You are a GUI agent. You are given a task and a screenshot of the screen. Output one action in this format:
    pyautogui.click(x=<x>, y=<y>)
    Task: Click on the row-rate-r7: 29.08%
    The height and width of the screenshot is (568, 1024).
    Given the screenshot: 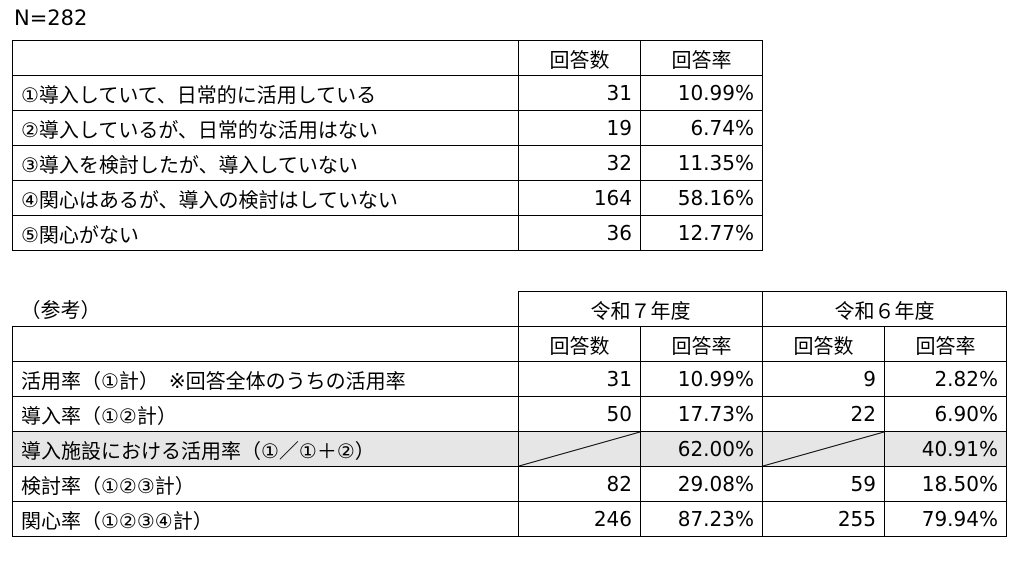 What is the action you would take?
    pyautogui.click(x=701, y=484)
    